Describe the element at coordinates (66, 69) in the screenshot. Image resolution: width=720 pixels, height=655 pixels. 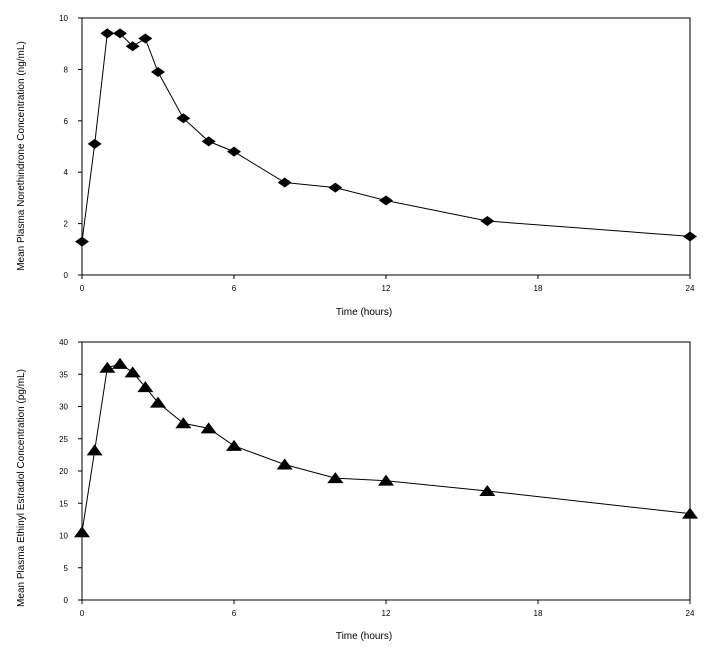
I see `y-tick-label: 8` at that location.